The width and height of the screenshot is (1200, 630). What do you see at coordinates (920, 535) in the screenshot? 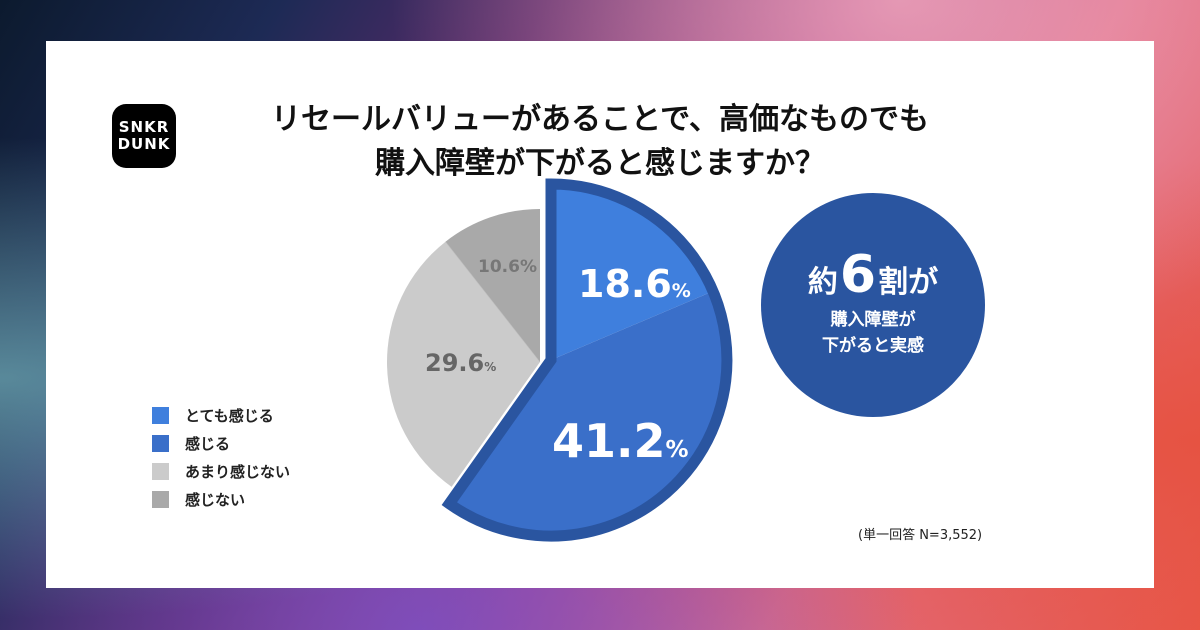
I see `sample-size-note: (単一回答 N=3,552)` at bounding box center [920, 535].